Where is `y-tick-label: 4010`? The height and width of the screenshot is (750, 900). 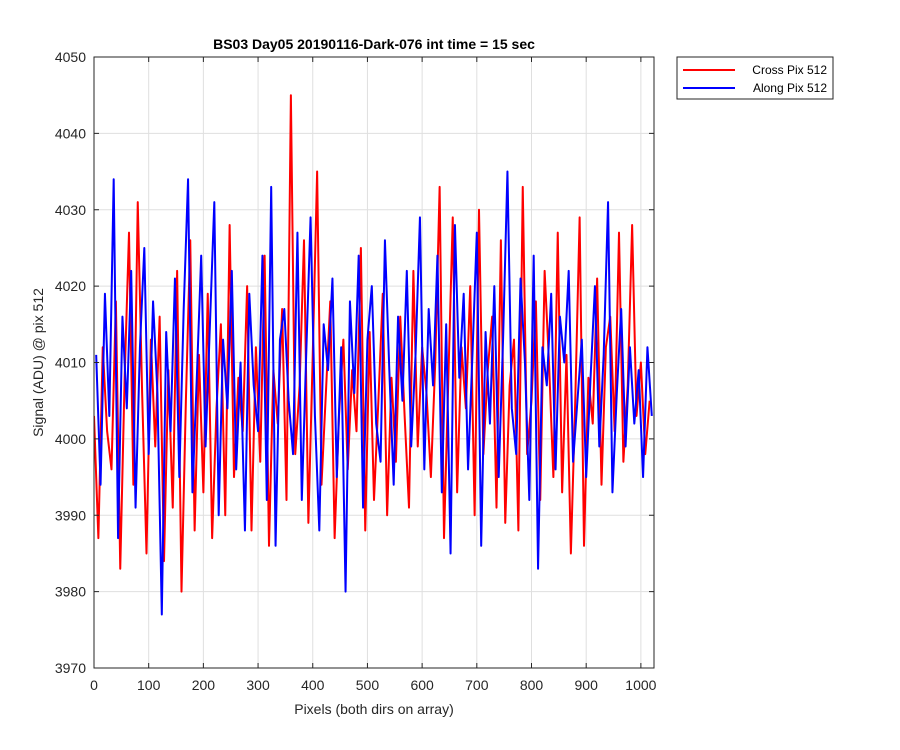 y-tick-label: 4010 is located at coordinates (70, 363).